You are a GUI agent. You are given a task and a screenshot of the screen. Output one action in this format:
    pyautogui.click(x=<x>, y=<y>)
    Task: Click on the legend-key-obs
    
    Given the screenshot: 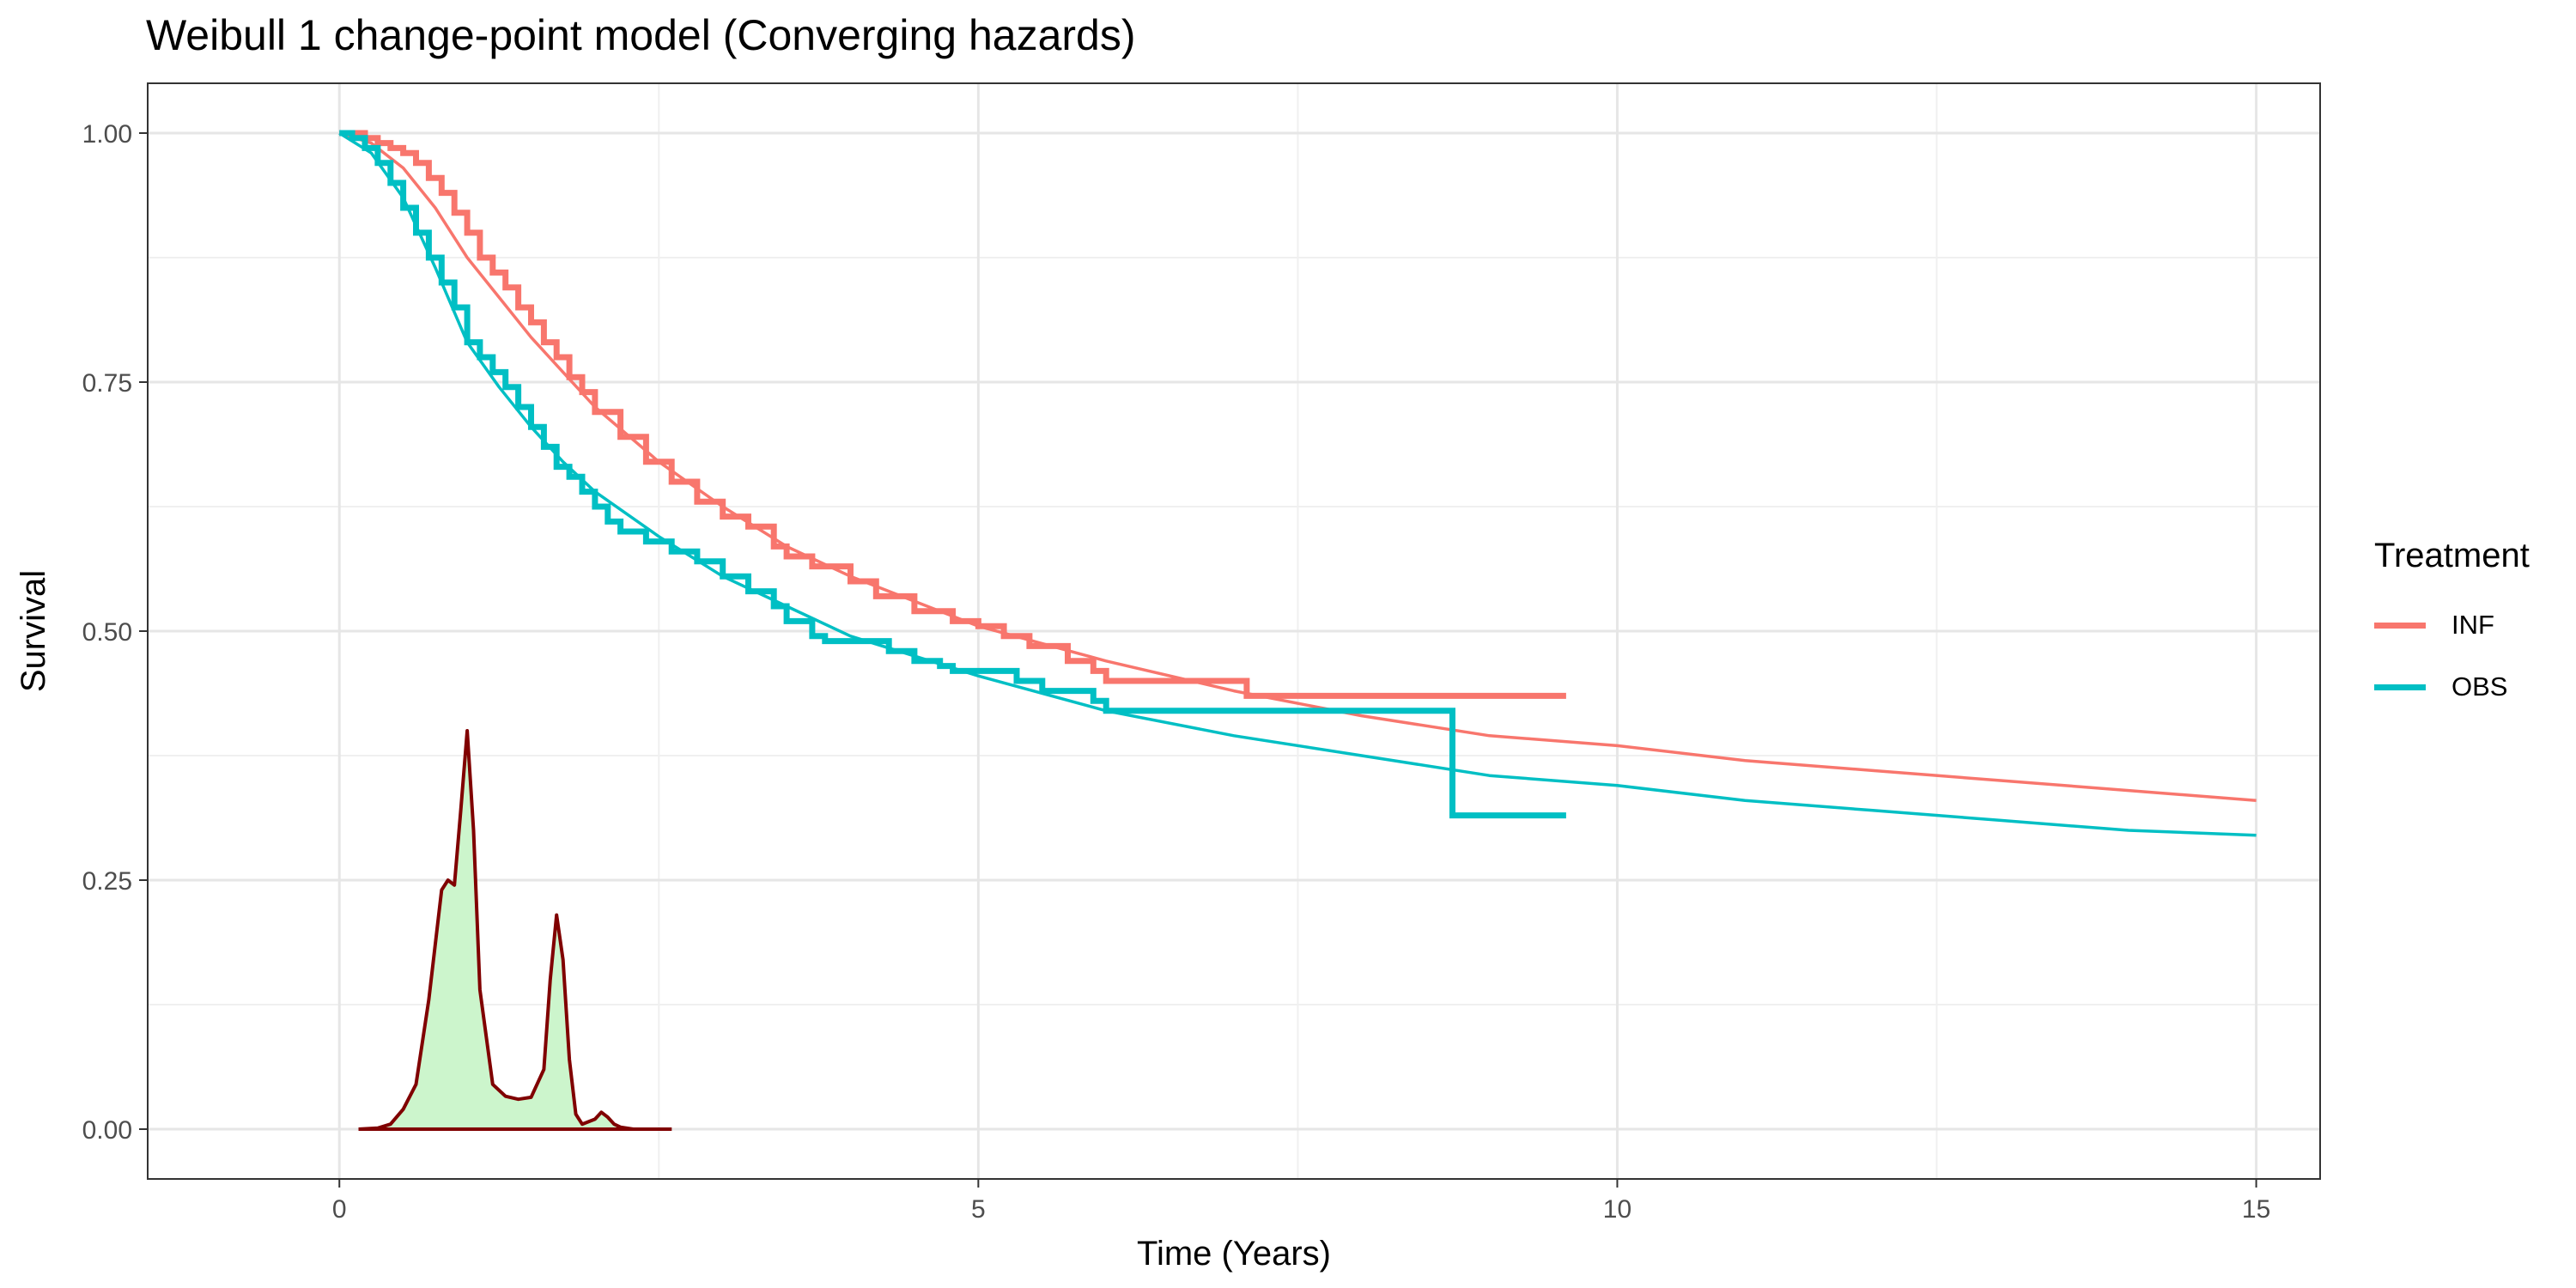 What is the action you would take?
    pyautogui.click(x=2400, y=686)
    